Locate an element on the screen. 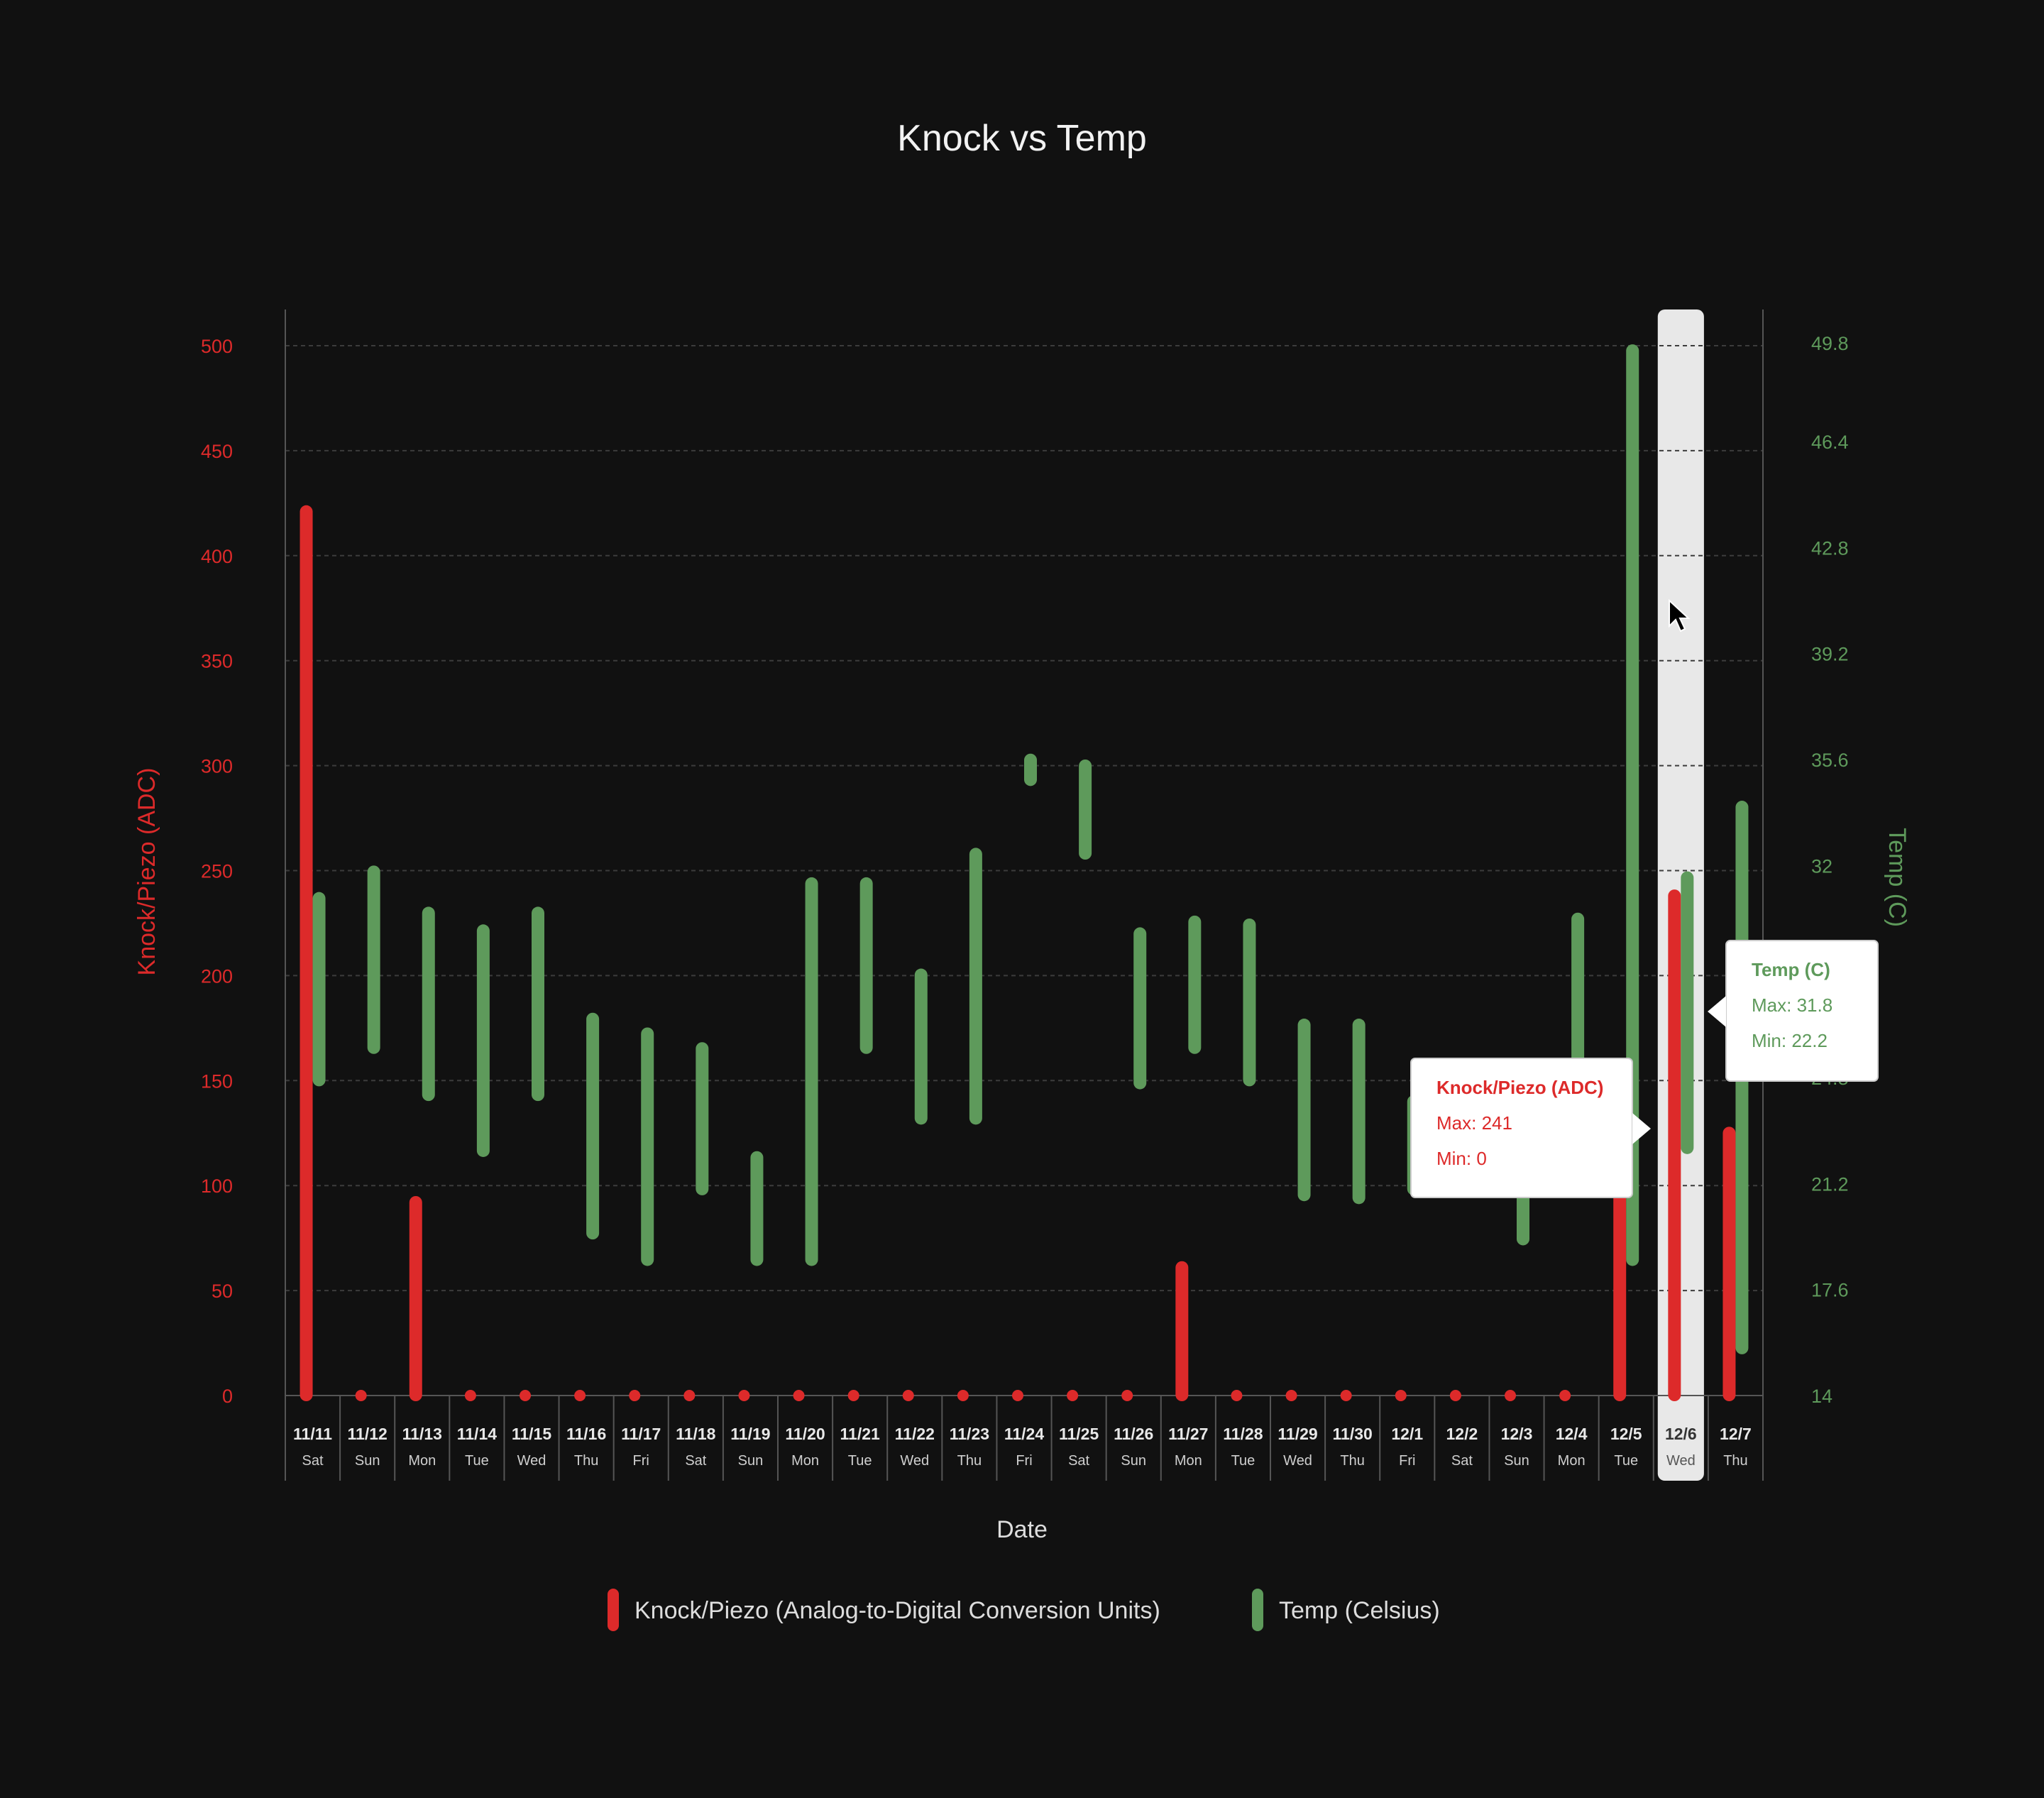 The image size is (2044, 1798). temp-tooltip-max: Max: 31.8 is located at coordinates (1792, 1005).